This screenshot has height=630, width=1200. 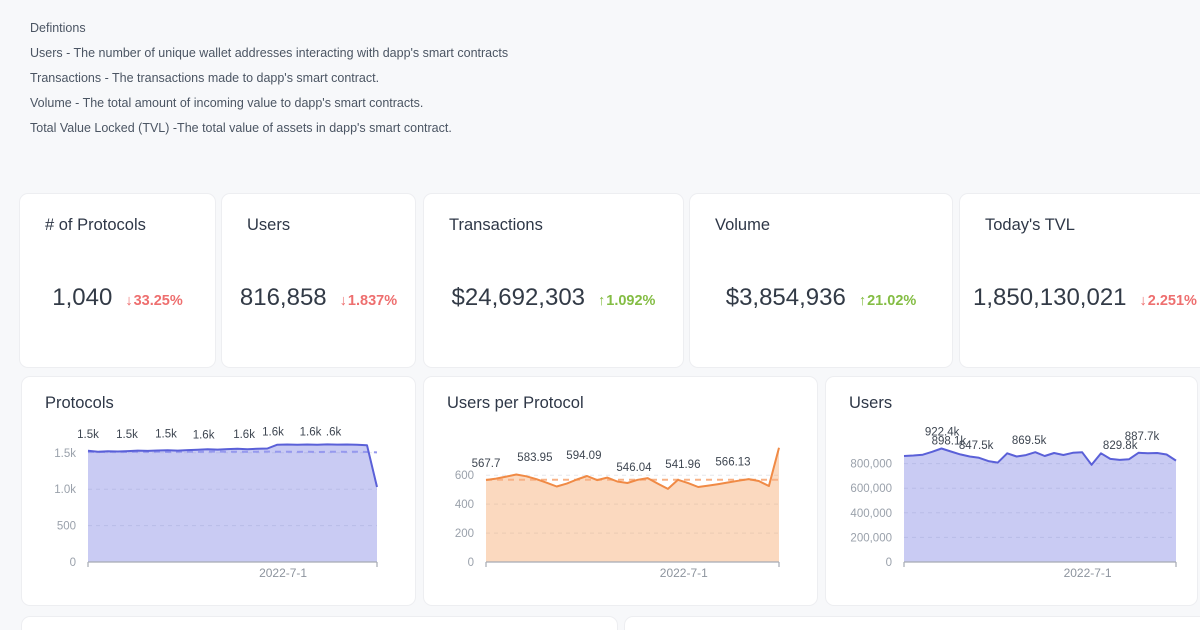 What do you see at coordinates (232, 452) in the screenshot?
I see `comparison-line` at bounding box center [232, 452].